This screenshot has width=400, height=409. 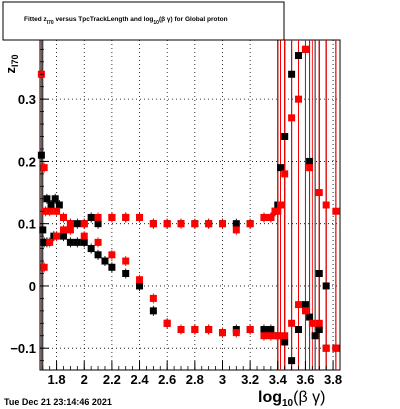 I want to click on x-tick-label: 1.8, so click(x=57, y=379).